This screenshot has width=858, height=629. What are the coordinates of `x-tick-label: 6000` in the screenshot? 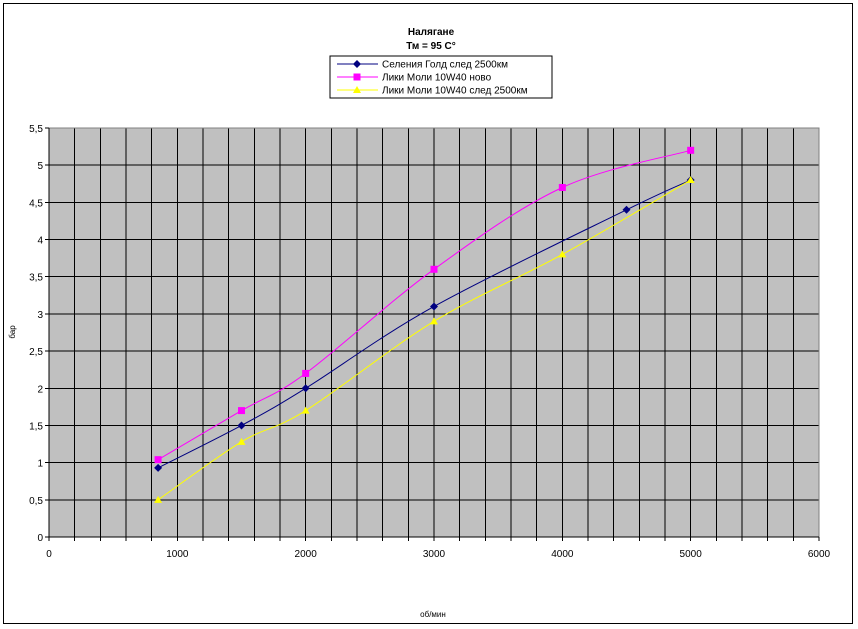 It's located at (819, 554).